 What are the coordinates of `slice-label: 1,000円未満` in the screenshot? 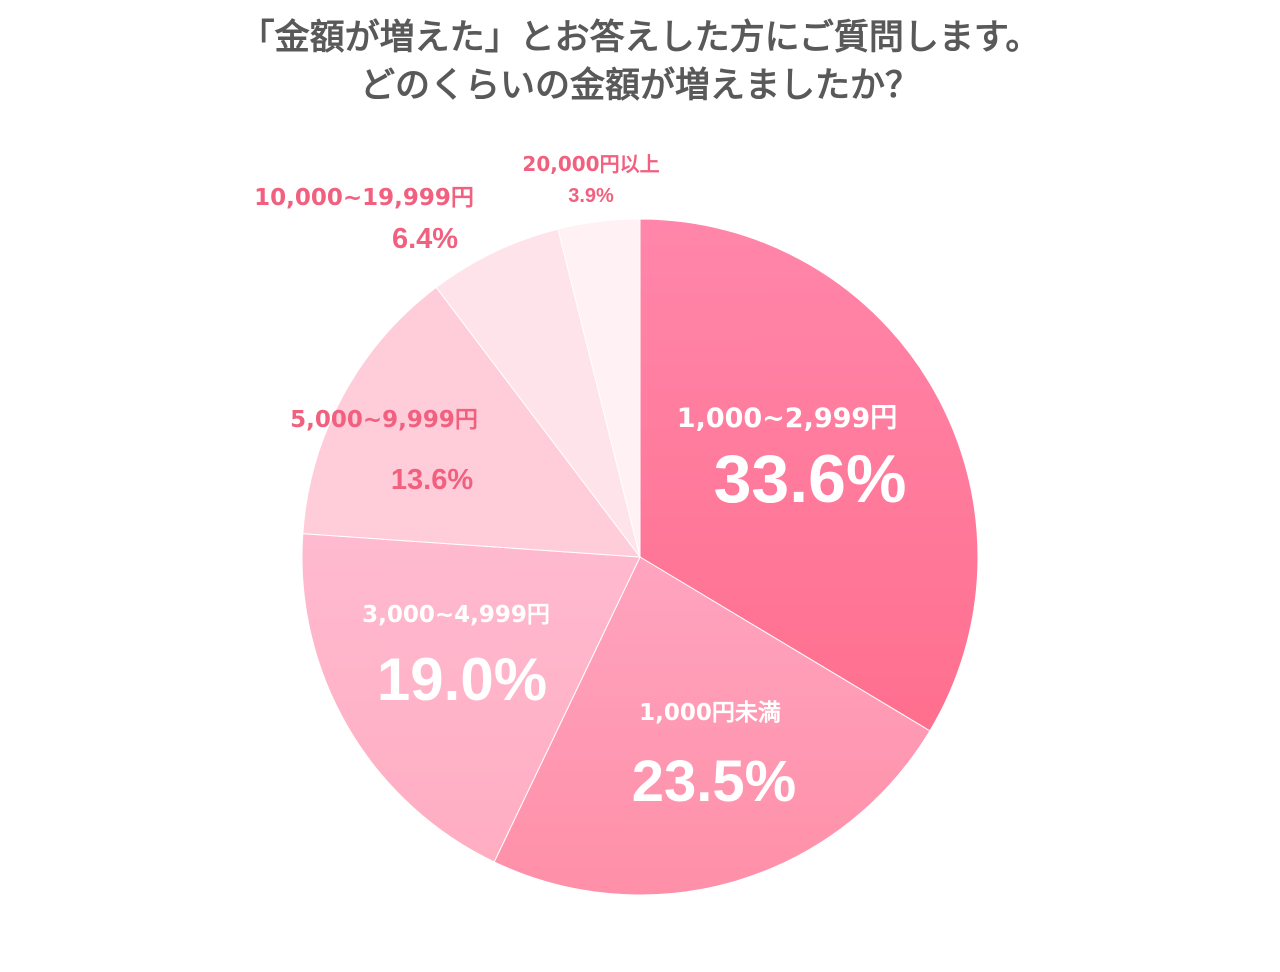 It's located at (710, 713).